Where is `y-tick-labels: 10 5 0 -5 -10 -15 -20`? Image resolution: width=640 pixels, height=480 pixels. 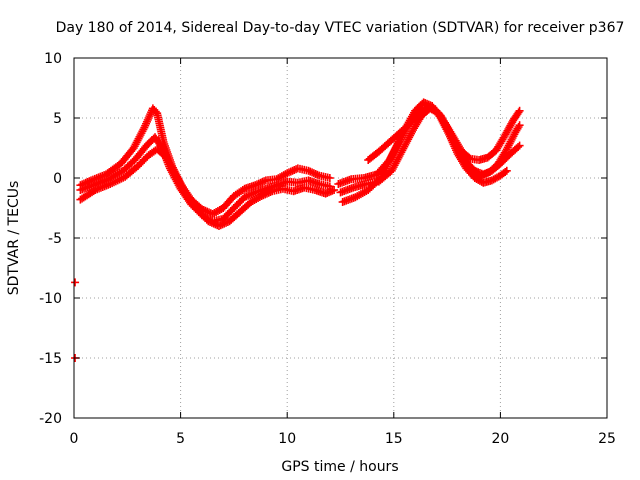 y-tick-labels: 10 5 0 -5 -10 -15 -20 is located at coordinates (50, 239).